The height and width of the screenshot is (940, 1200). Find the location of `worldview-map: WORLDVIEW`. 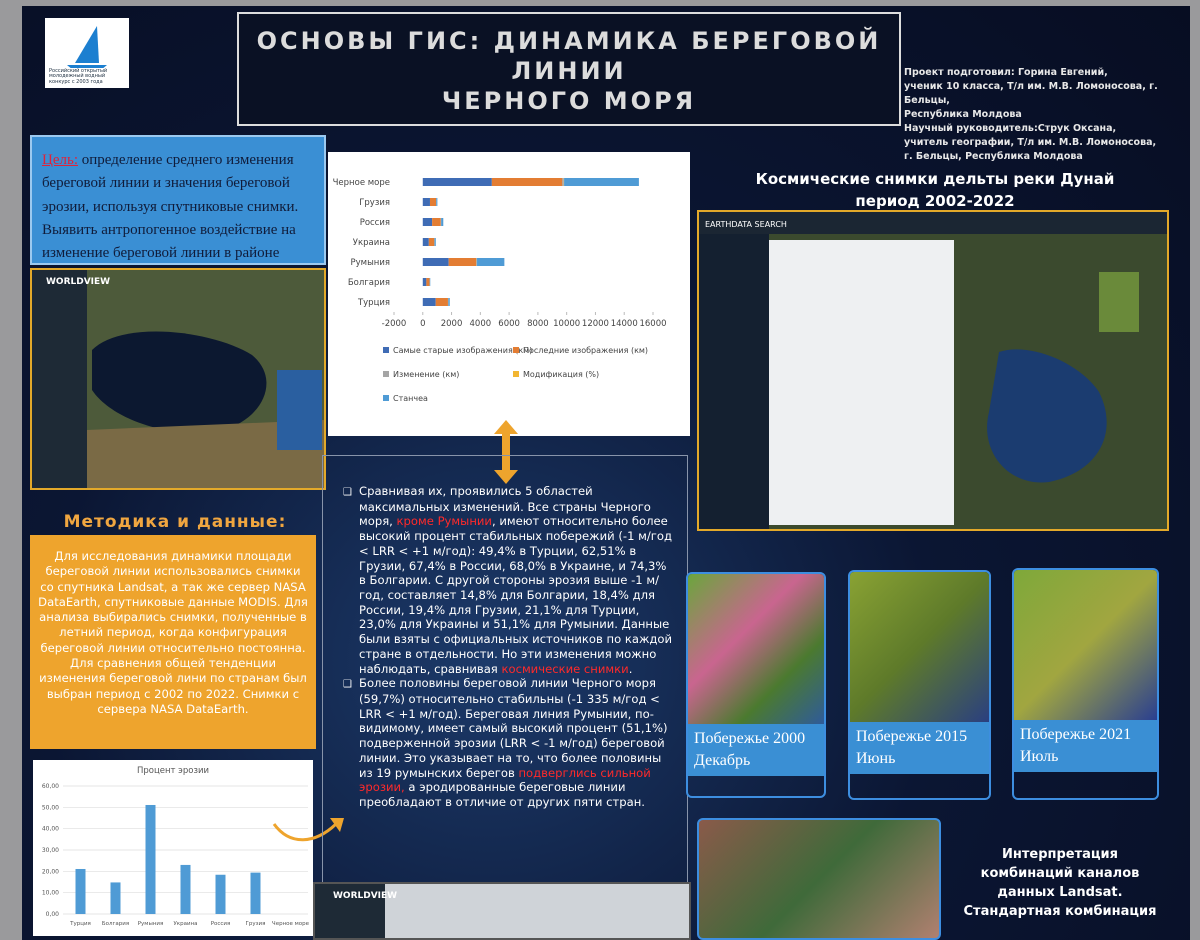

worldview-map: WORLDVIEW is located at coordinates (178, 379).